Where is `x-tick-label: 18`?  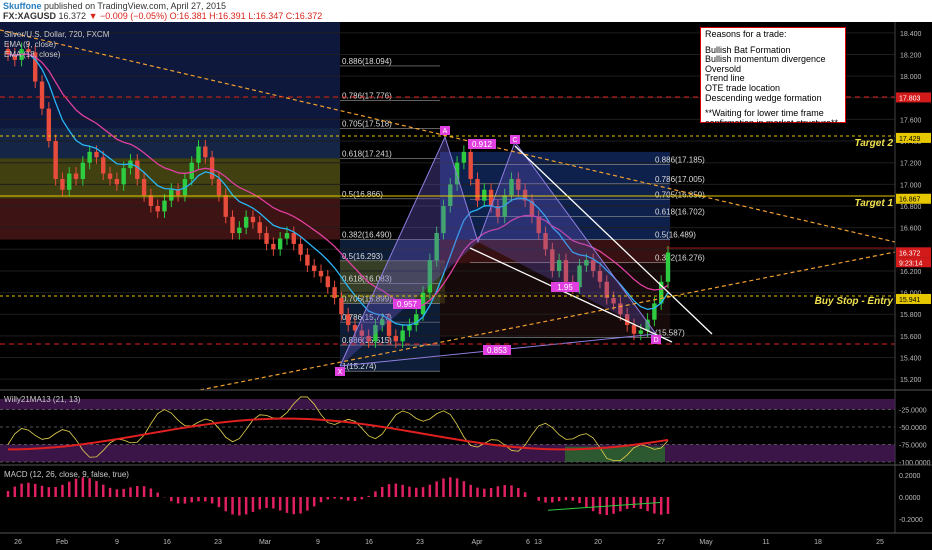
x-tick-label: 18 is located at coordinates (818, 542).